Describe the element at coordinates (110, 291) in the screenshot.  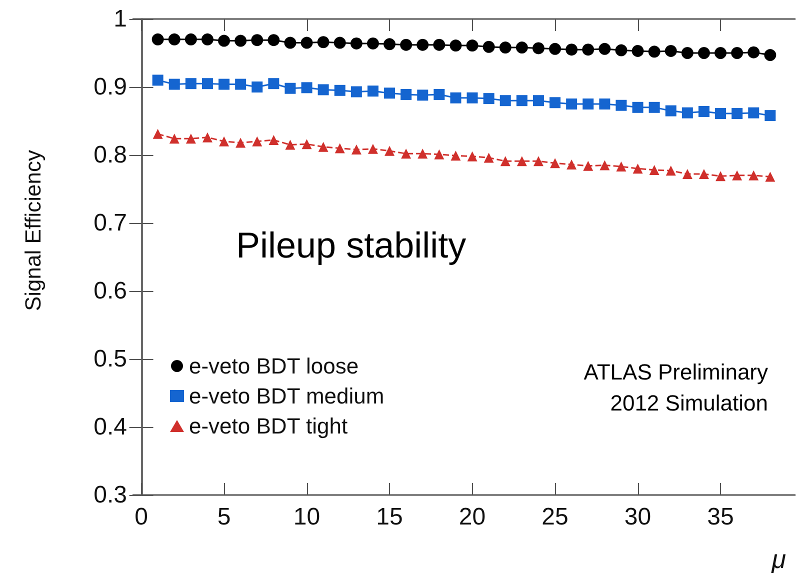
I see `y-tick-label: 0.6` at that location.